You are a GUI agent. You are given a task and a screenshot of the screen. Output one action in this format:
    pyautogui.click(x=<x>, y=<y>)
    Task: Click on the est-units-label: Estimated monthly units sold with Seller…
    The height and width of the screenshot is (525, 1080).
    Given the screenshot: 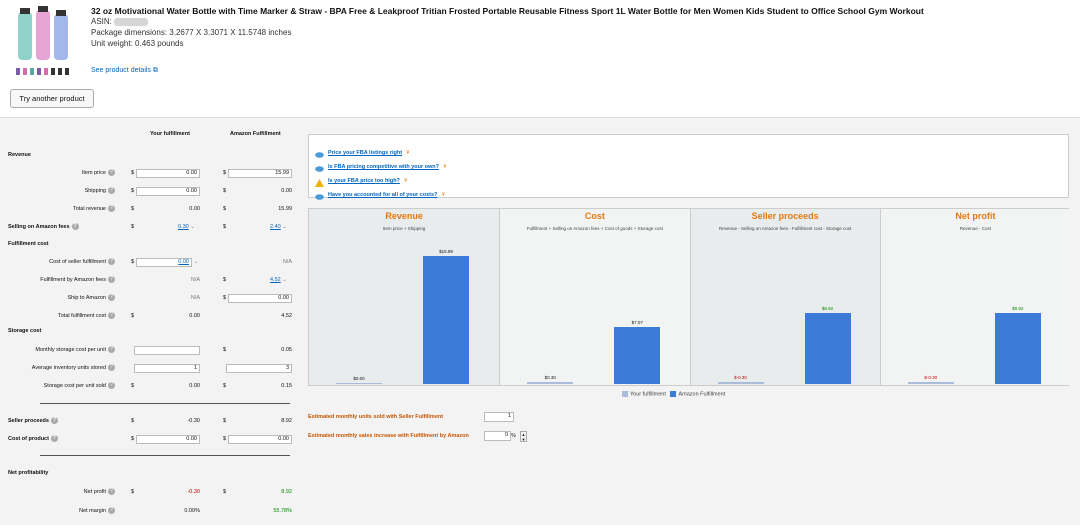 What is the action you would take?
    pyautogui.click(x=376, y=417)
    